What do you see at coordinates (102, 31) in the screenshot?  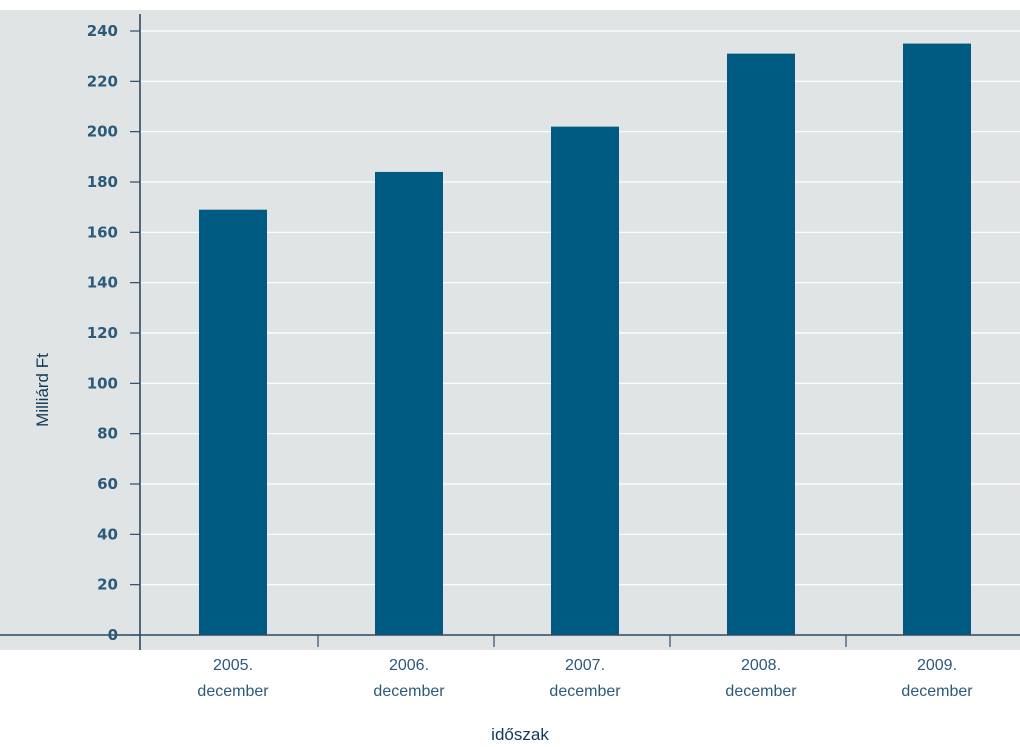 I see `y-tick-label: 240` at bounding box center [102, 31].